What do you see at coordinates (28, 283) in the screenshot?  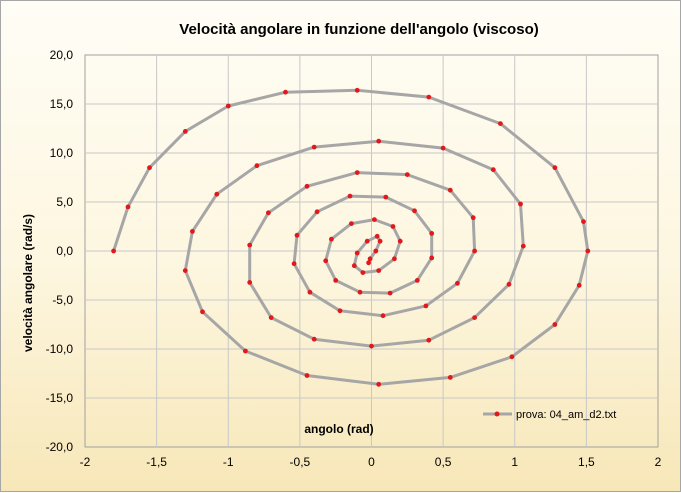 I see `y-axis-title: velocità angolare (rad/s)` at bounding box center [28, 283].